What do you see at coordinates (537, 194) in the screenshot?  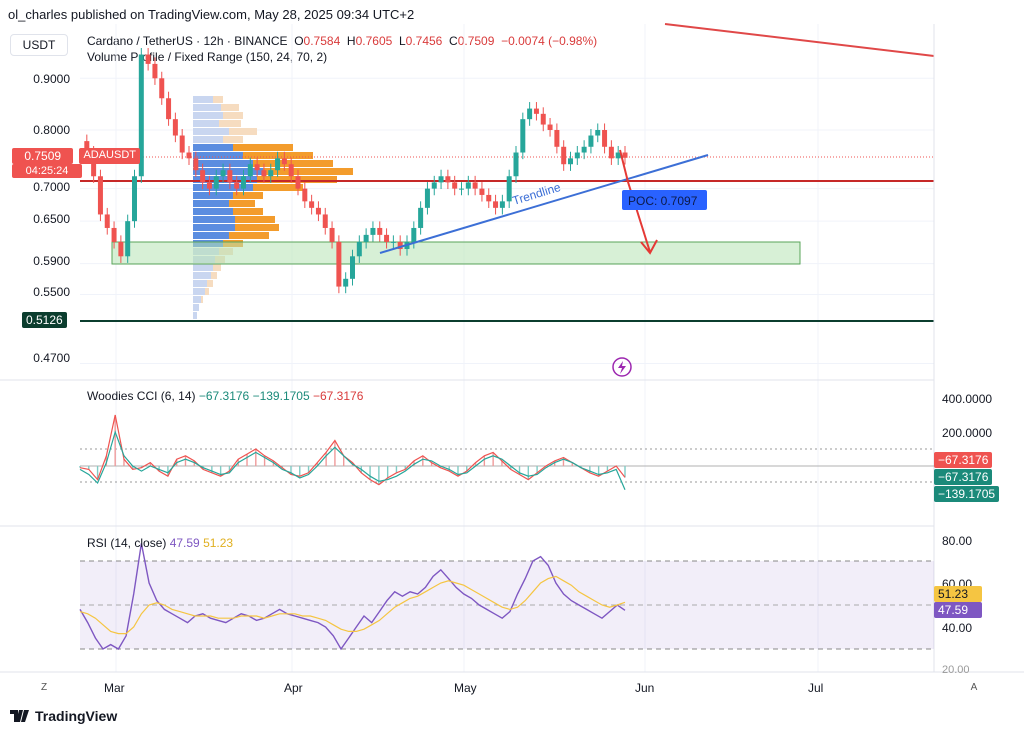 I see `trendline-label: Trendline` at bounding box center [537, 194].